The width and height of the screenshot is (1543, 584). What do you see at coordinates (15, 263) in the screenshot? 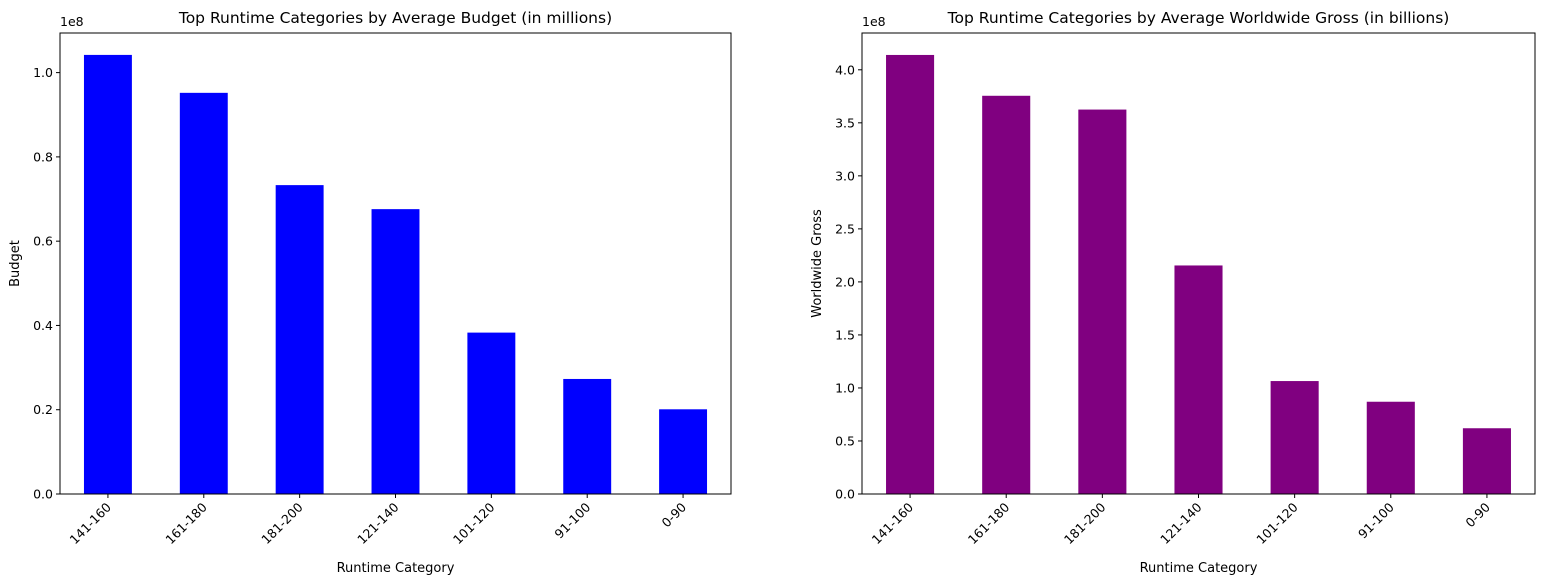
I see `y-axis-label: Budget` at bounding box center [15, 263].